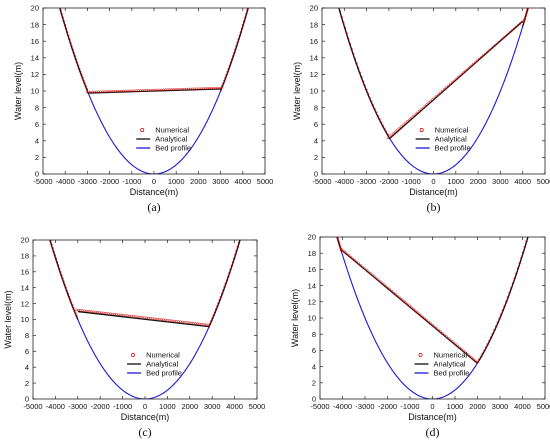  Describe the element at coordinates (314, 58) in the screenshot. I see `y-tick-label: 14` at that location.